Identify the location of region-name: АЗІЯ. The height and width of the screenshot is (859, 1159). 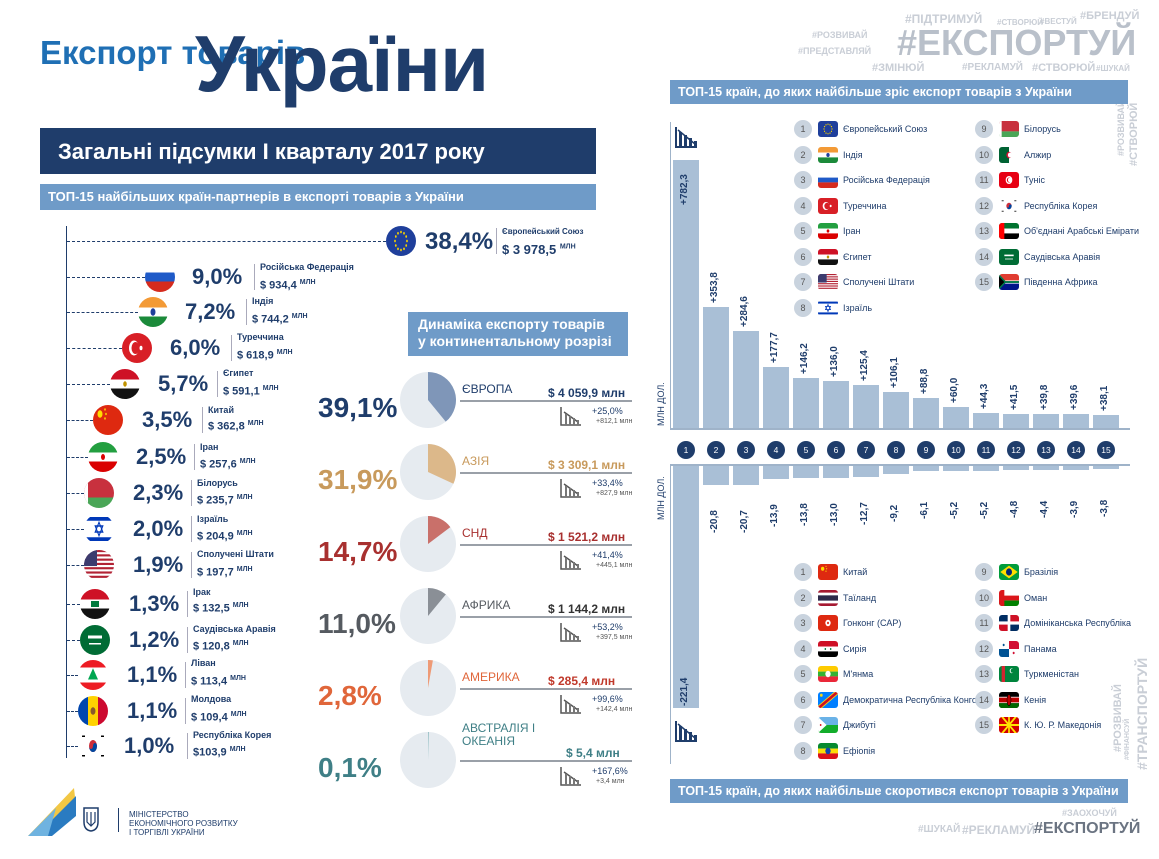
(476, 461).